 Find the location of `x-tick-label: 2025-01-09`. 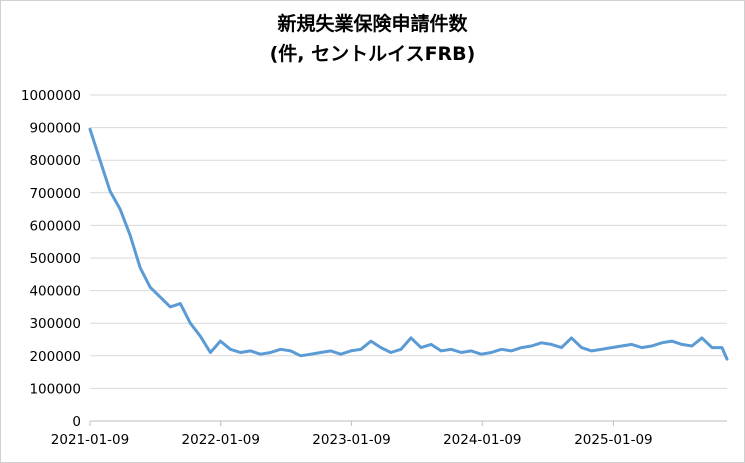

x-tick-label: 2025-01-09 is located at coordinates (613, 440).